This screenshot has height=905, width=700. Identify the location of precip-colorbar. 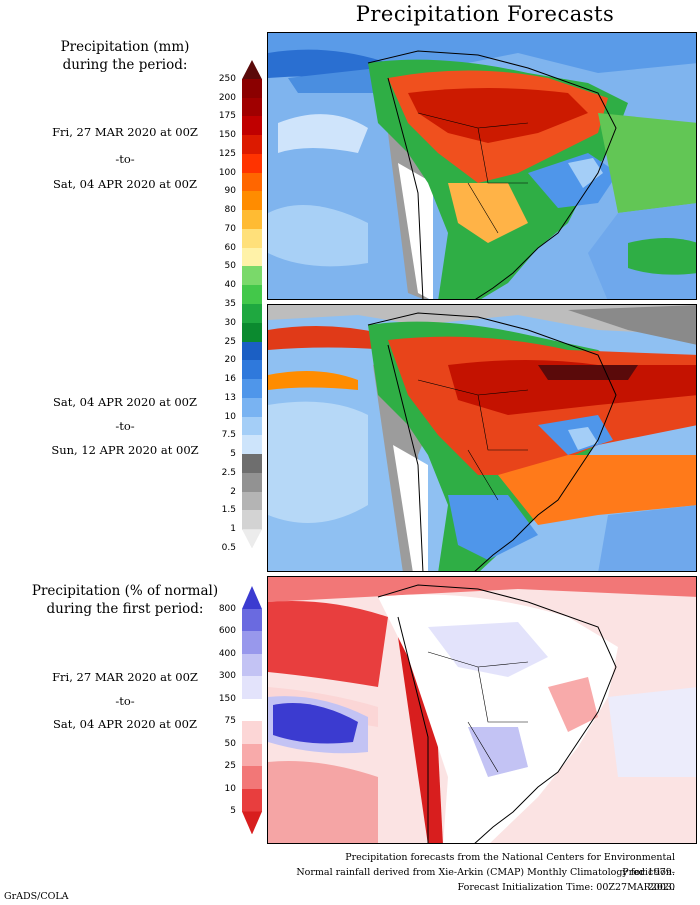
(252, 304).